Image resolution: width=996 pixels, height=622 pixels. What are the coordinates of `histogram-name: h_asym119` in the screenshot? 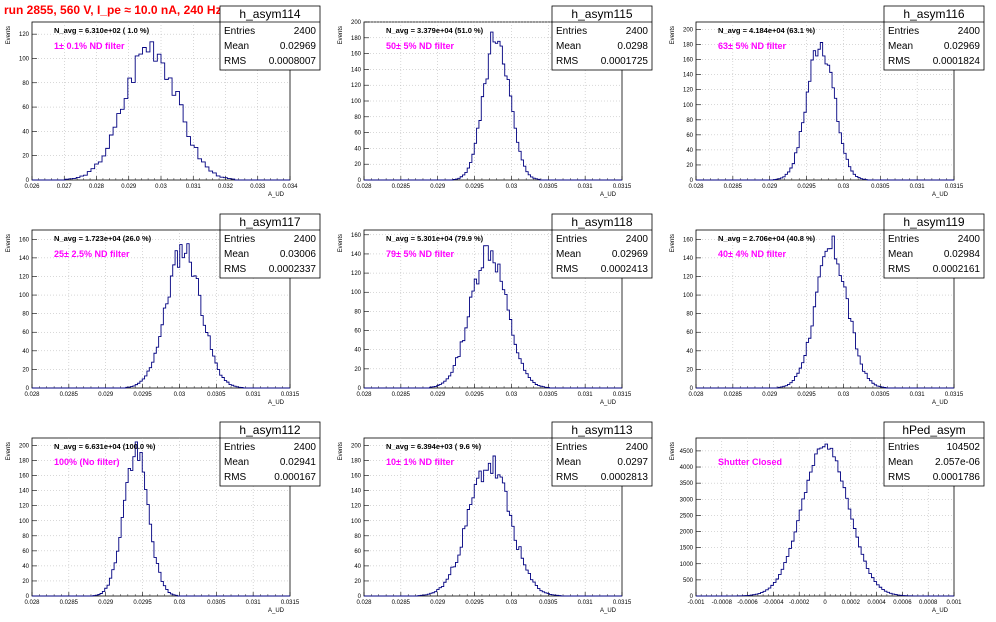 It's located at (933, 222).